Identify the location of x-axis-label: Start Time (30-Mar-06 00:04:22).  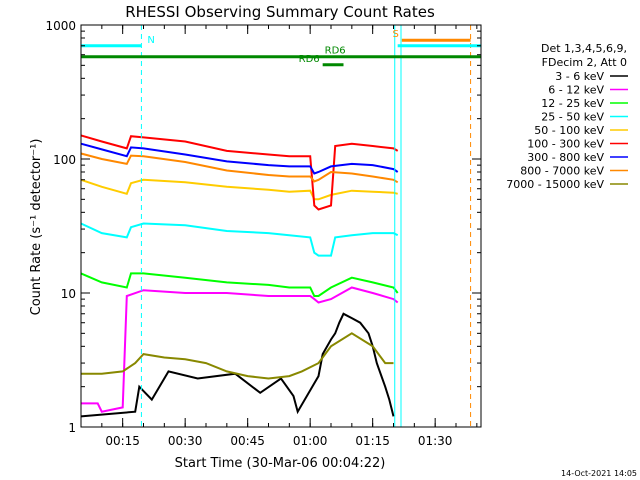
(280, 463).